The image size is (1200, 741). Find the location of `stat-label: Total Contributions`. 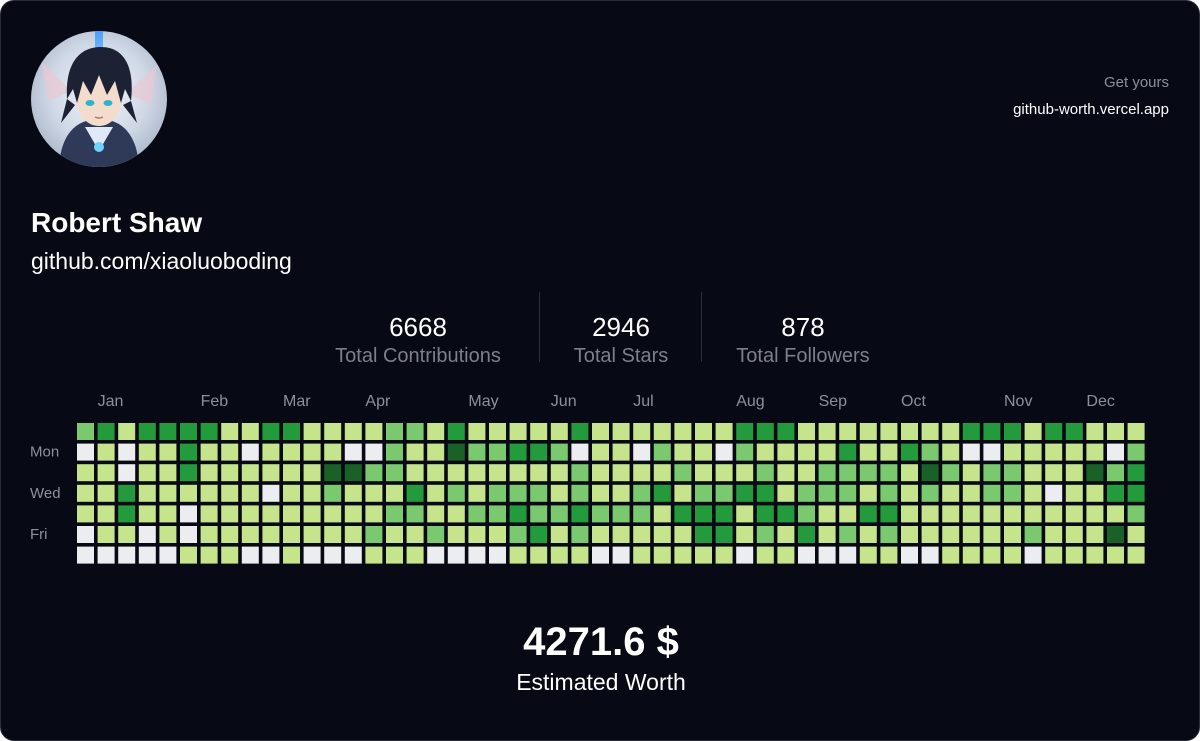

stat-label: Total Contributions is located at coordinates (418, 356).